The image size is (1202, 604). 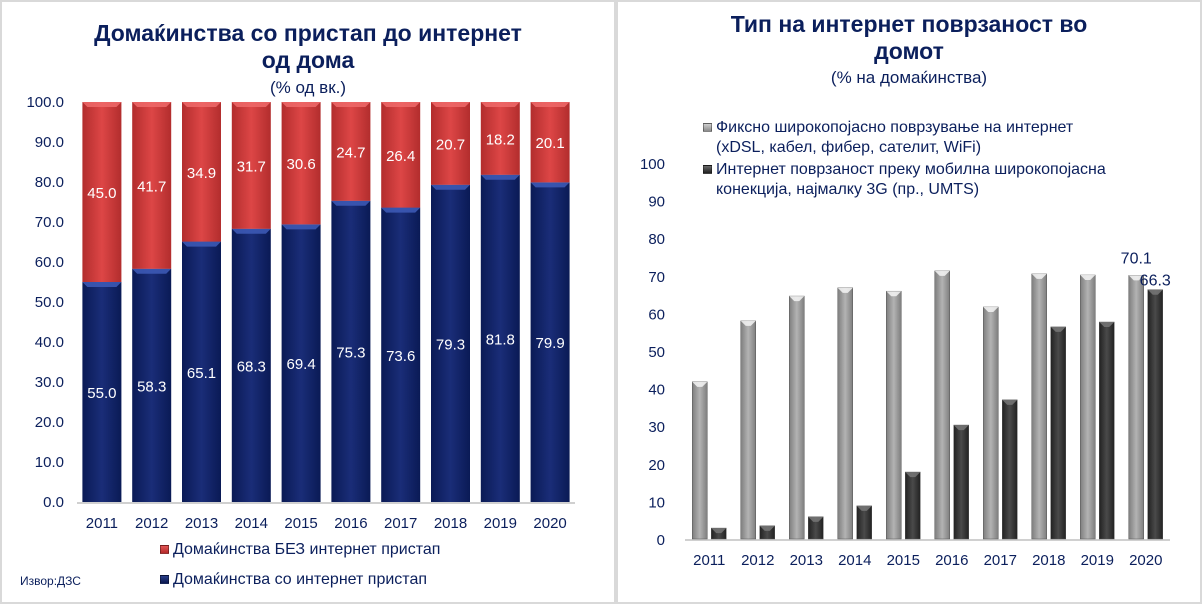 I want to click on legend-swatch-gray-icon, so click(x=707, y=127).